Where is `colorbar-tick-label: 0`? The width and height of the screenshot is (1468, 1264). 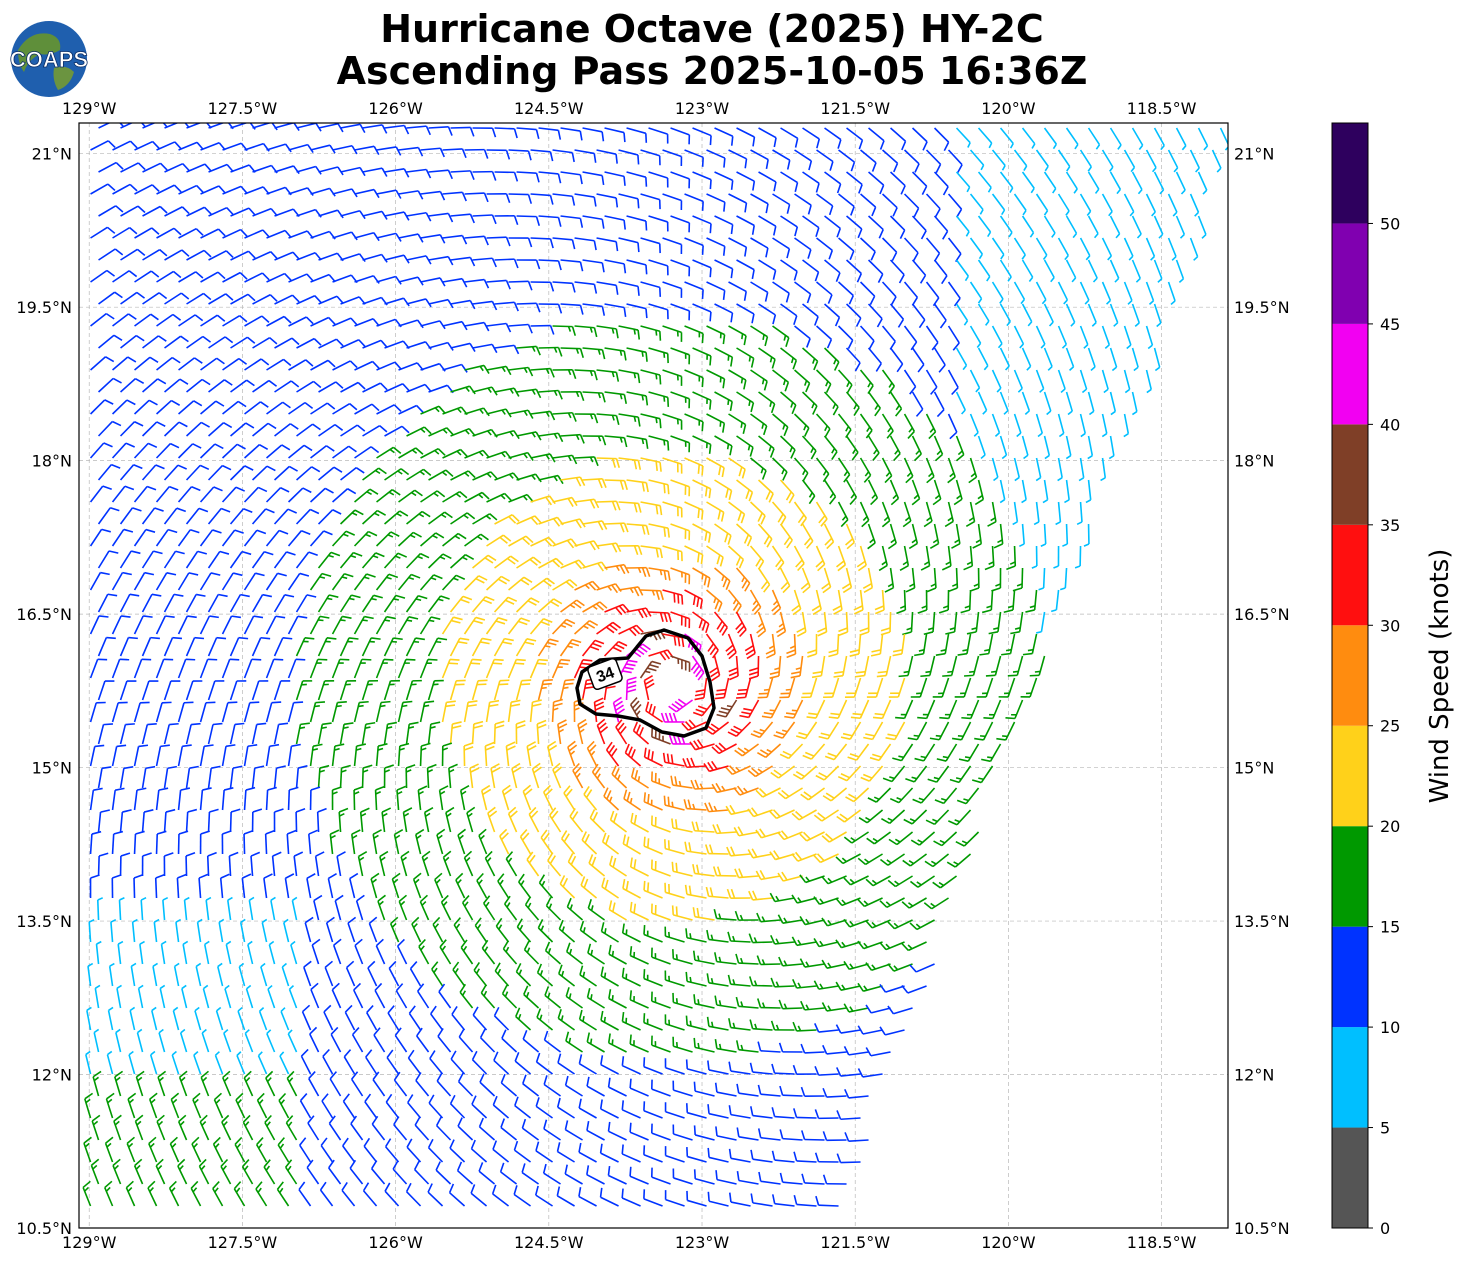
colorbar-tick-label: 0 is located at coordinates (1385, 1228).